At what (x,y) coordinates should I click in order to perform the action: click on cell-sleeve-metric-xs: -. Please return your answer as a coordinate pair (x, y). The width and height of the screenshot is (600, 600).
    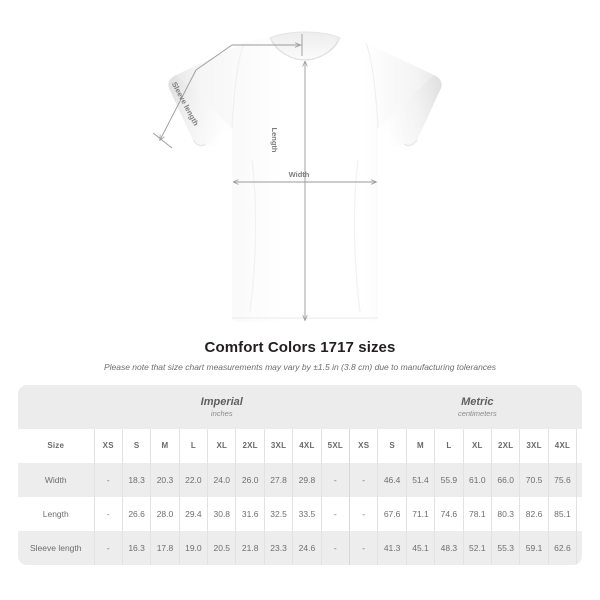
    Looking at the image, I should click on (363, 547).